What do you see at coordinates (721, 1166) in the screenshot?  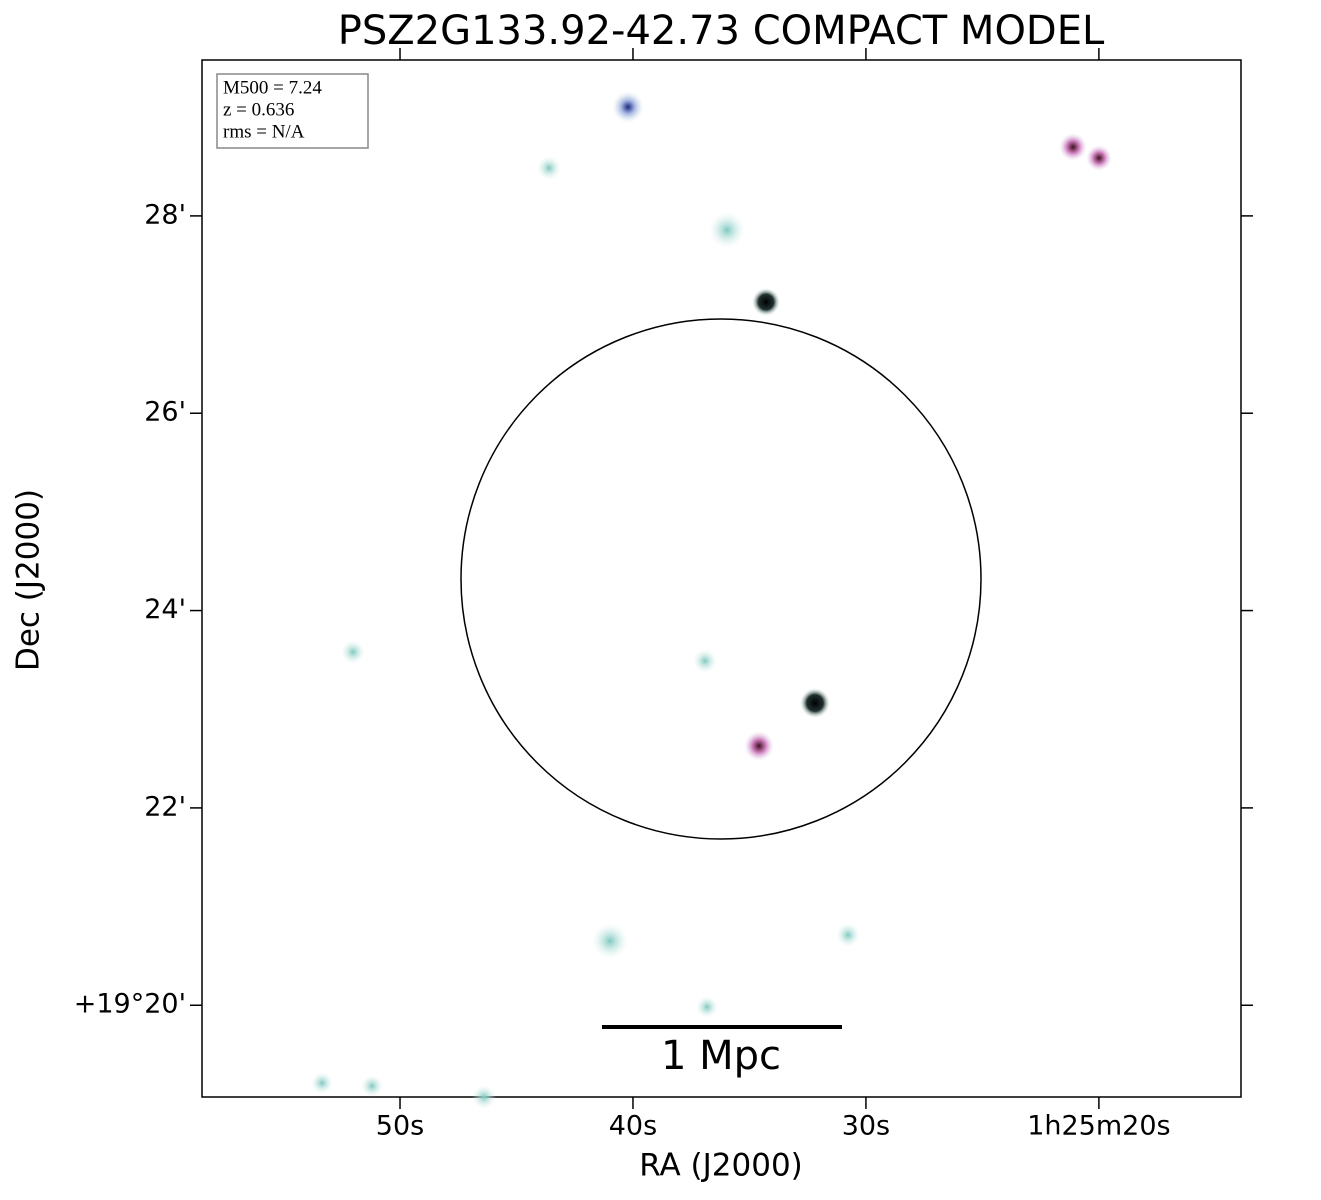 I see `x-axis-label: RA (J2000)` at bounding box center [721, 1166].